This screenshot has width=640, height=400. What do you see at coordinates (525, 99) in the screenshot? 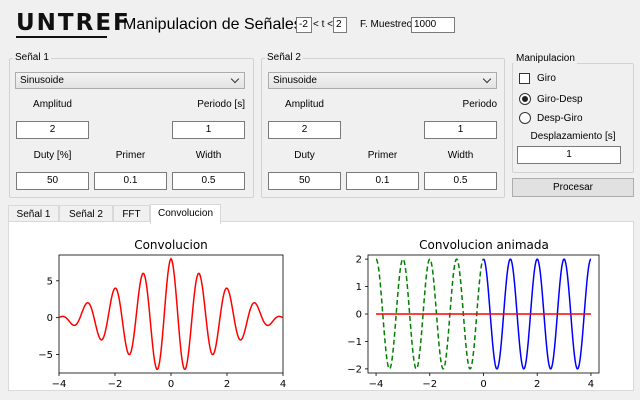
I see `giro-desp-radio` at bounding box center [525, 99].